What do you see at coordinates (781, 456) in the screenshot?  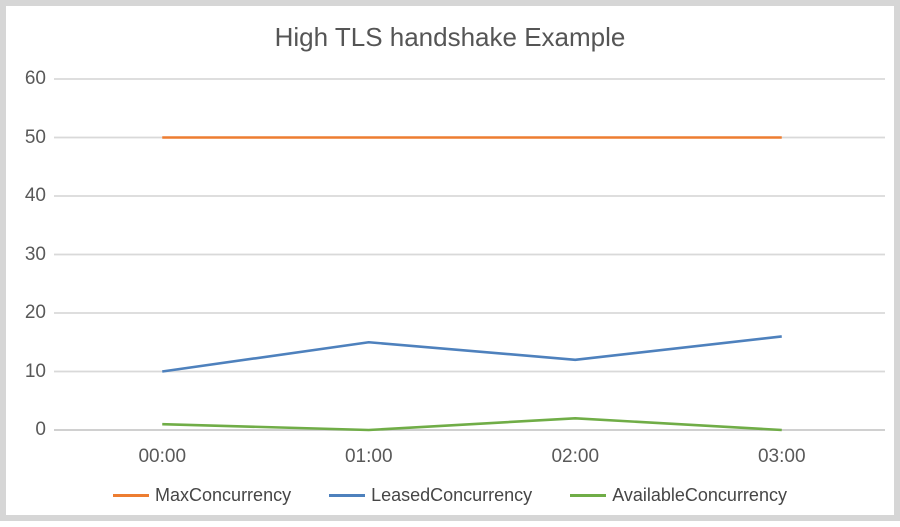 I see `x-tick-label: 03:00` at bounding box center [781, 456].